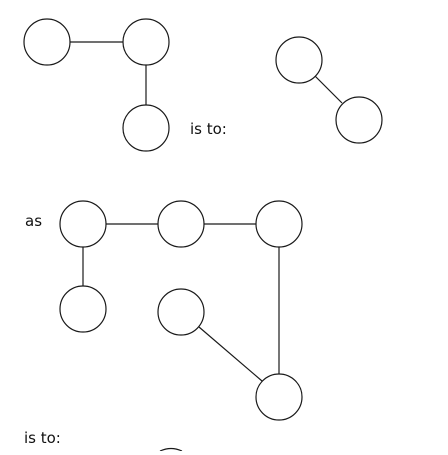 The height and width of the screenshot is (455, 448). I want to click on edge-f3-e-f, so click(230, 354).